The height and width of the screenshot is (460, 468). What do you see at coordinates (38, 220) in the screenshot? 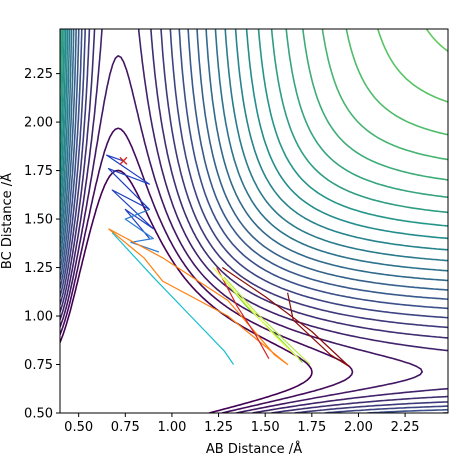
I see `y-tick-label: 1.50` at bounding box center [38, 220].